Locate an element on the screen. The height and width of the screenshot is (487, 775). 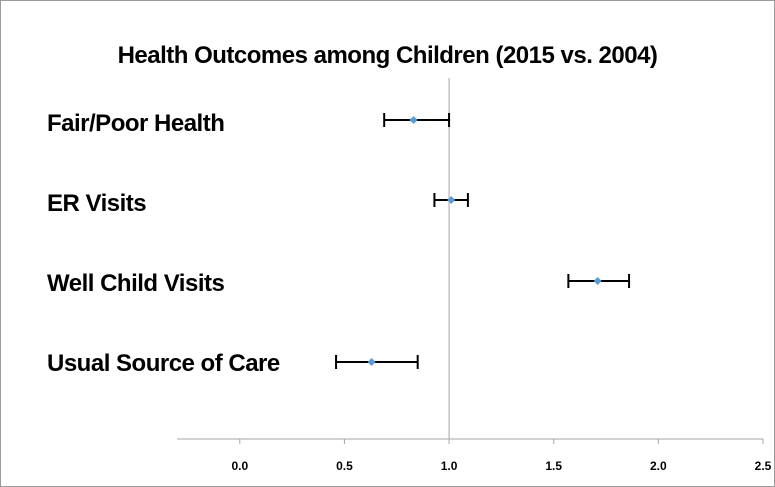
category-label-usual-source-of-care: Usual Source of Care is located at coordinates (163, 363).